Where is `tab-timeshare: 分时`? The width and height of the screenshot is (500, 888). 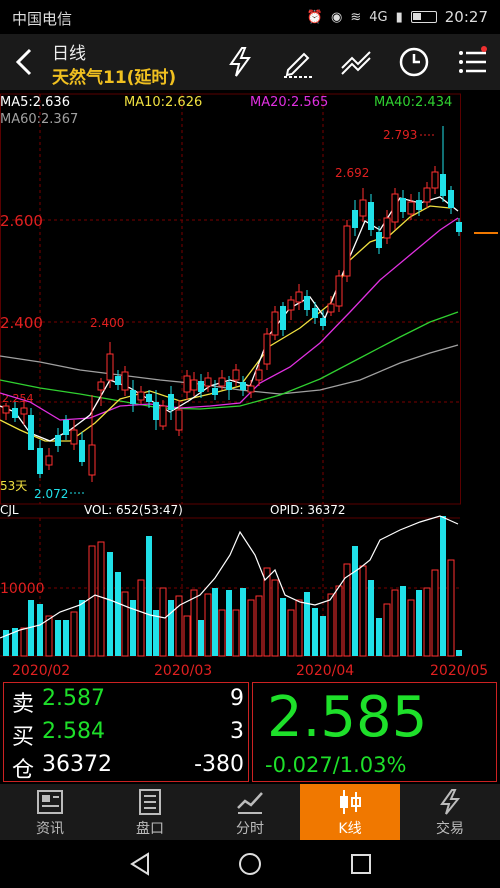 tab-timeshare: 分时 is located at coordinates (250, 812).